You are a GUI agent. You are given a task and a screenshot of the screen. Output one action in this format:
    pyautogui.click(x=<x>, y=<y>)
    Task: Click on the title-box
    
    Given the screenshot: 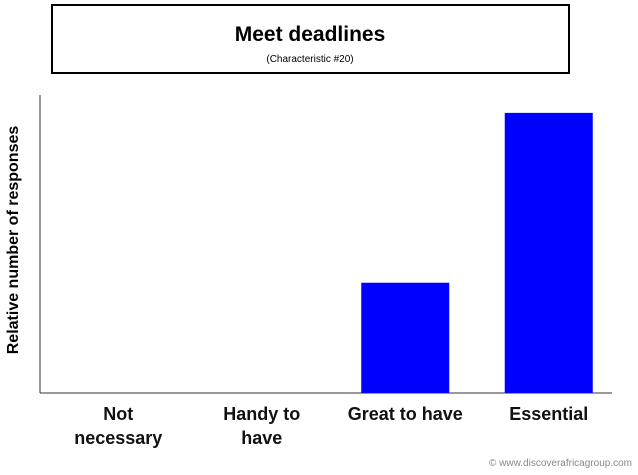 What is the action you would take?
    pyautogui.click(x=310, y=39)
    